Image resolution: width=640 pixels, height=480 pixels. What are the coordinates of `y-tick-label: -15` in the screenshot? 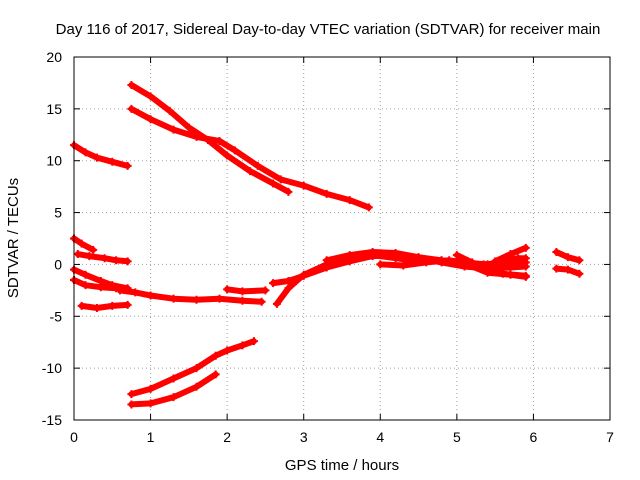 It's located at (52, 420).